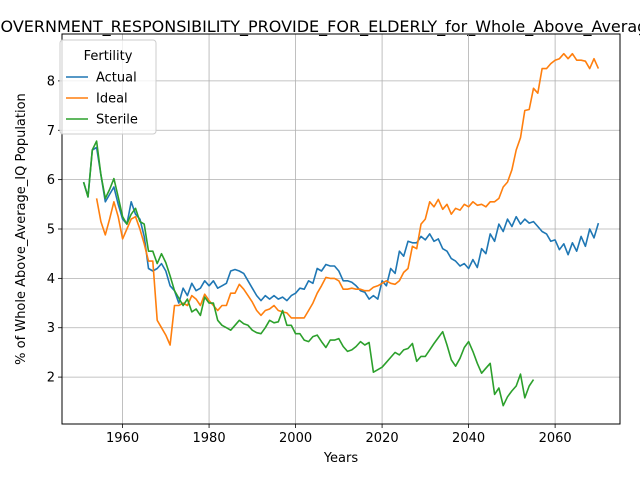 The width and height of the screenshot is (640, 480). Describe the element at coordinates (51, 378) in the screenshot. I see `y-tick-label: 2` at that location.